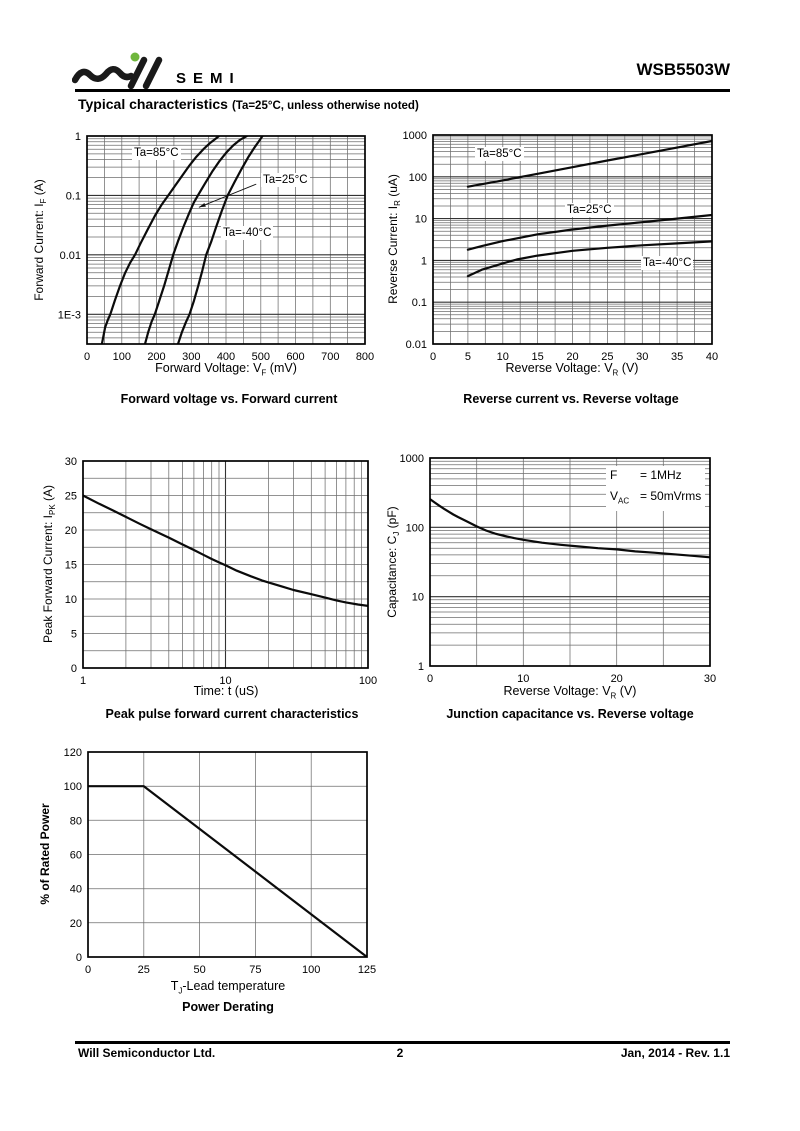  I want to click on condition-value: = 50mVrms, so click(671, 496).